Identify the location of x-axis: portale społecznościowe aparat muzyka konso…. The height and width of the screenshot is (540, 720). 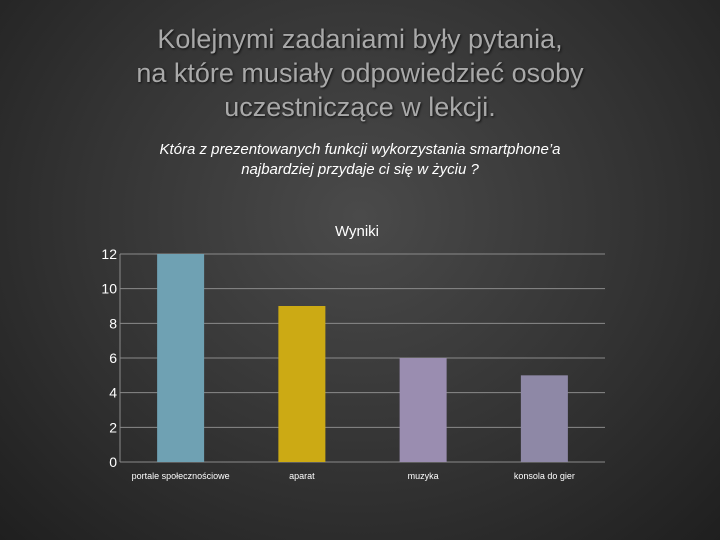
(353, 476).